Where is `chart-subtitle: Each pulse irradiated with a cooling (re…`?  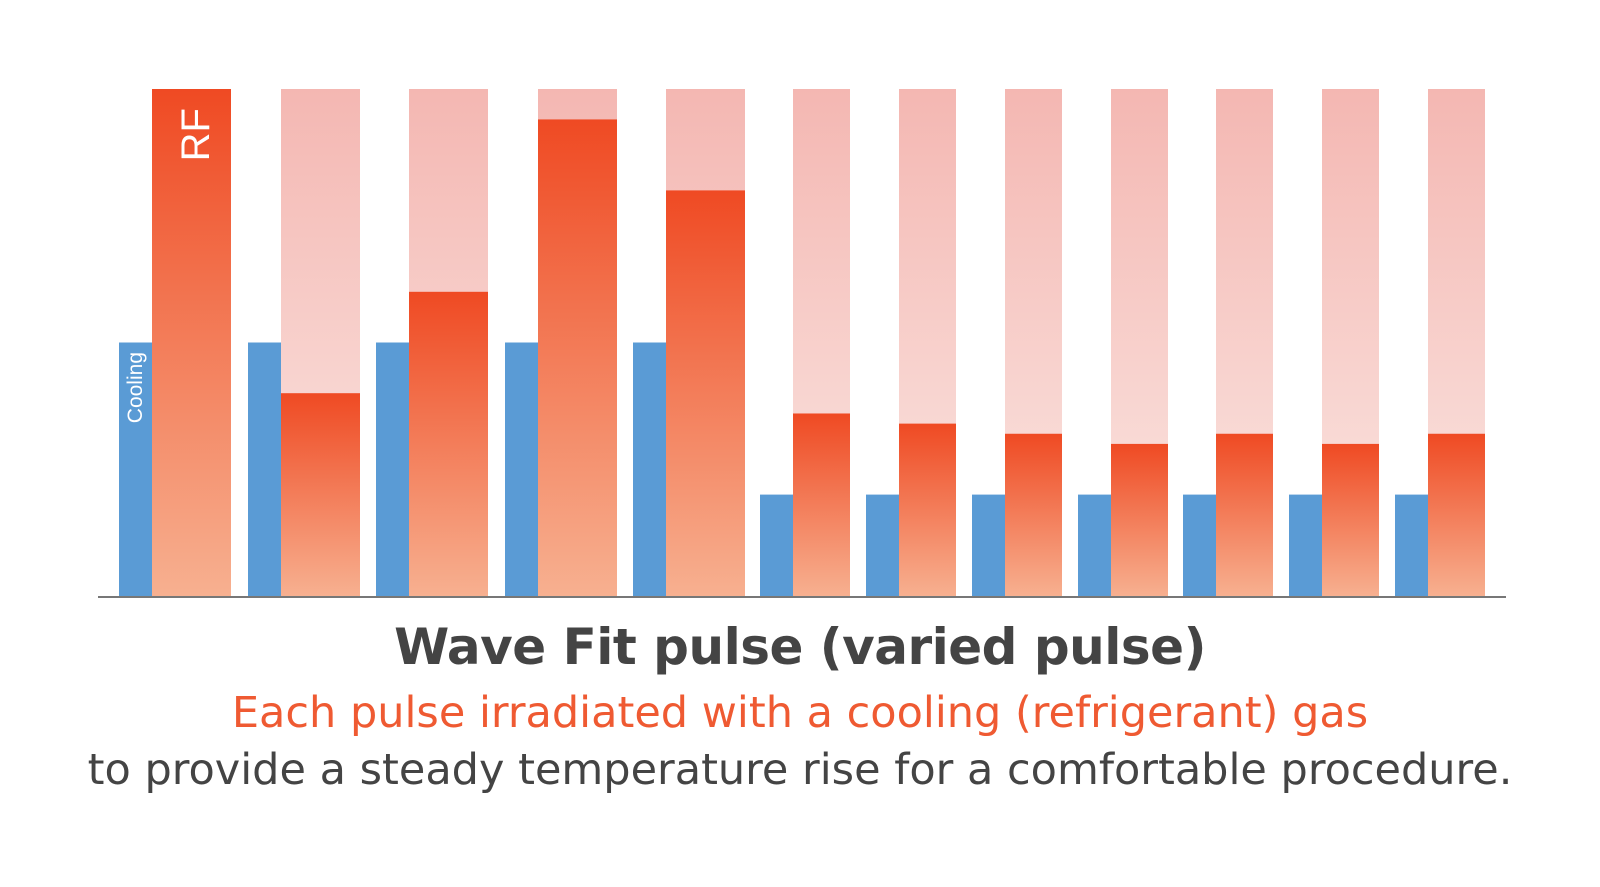
chart-subtitle: Each pulse irradiated with a cooling (re… is located at coordinates (800, 713).